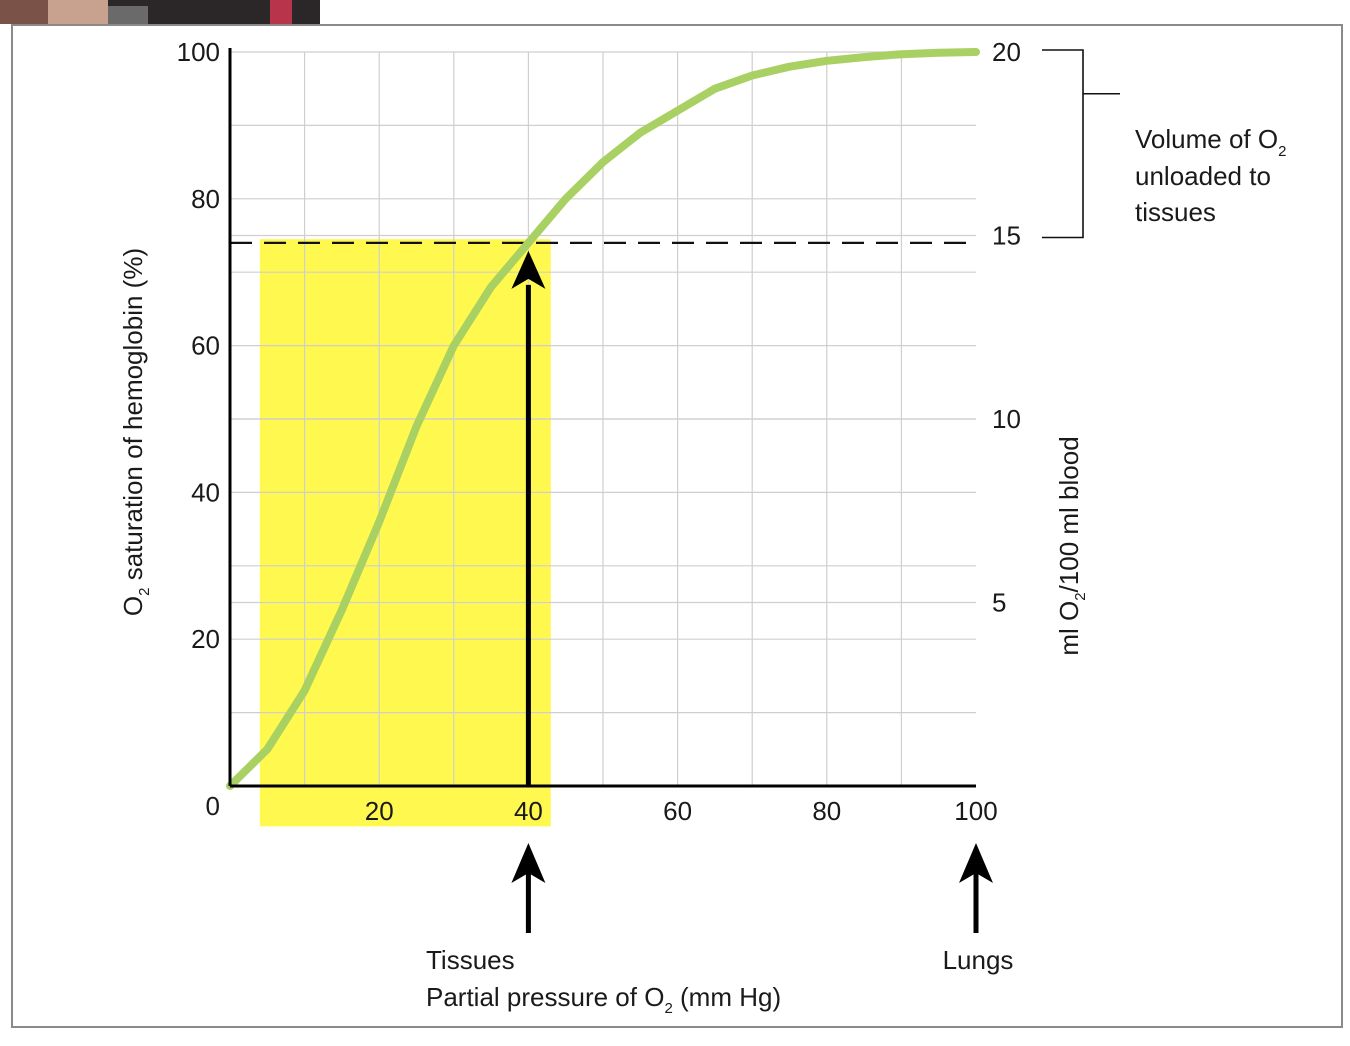 This screenshot has width=1350, height=1046. What do you see at coordinates (205, 639) in the screenshot?
I see `y-tick-label: 20` at bounding box center [205, 639].